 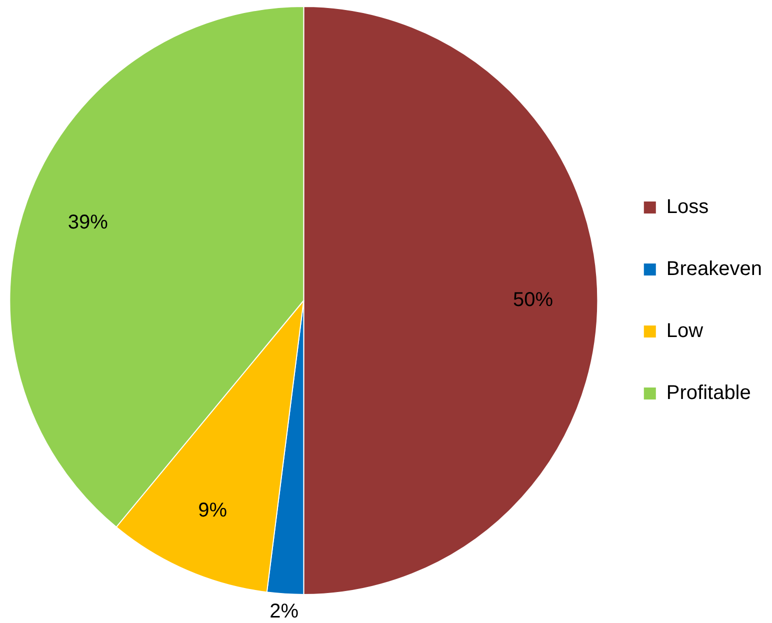 What do you see at coordinates (708, 393) in the screenshot?
I see `legend-label: Profitable` at bounding box center [708, 393].